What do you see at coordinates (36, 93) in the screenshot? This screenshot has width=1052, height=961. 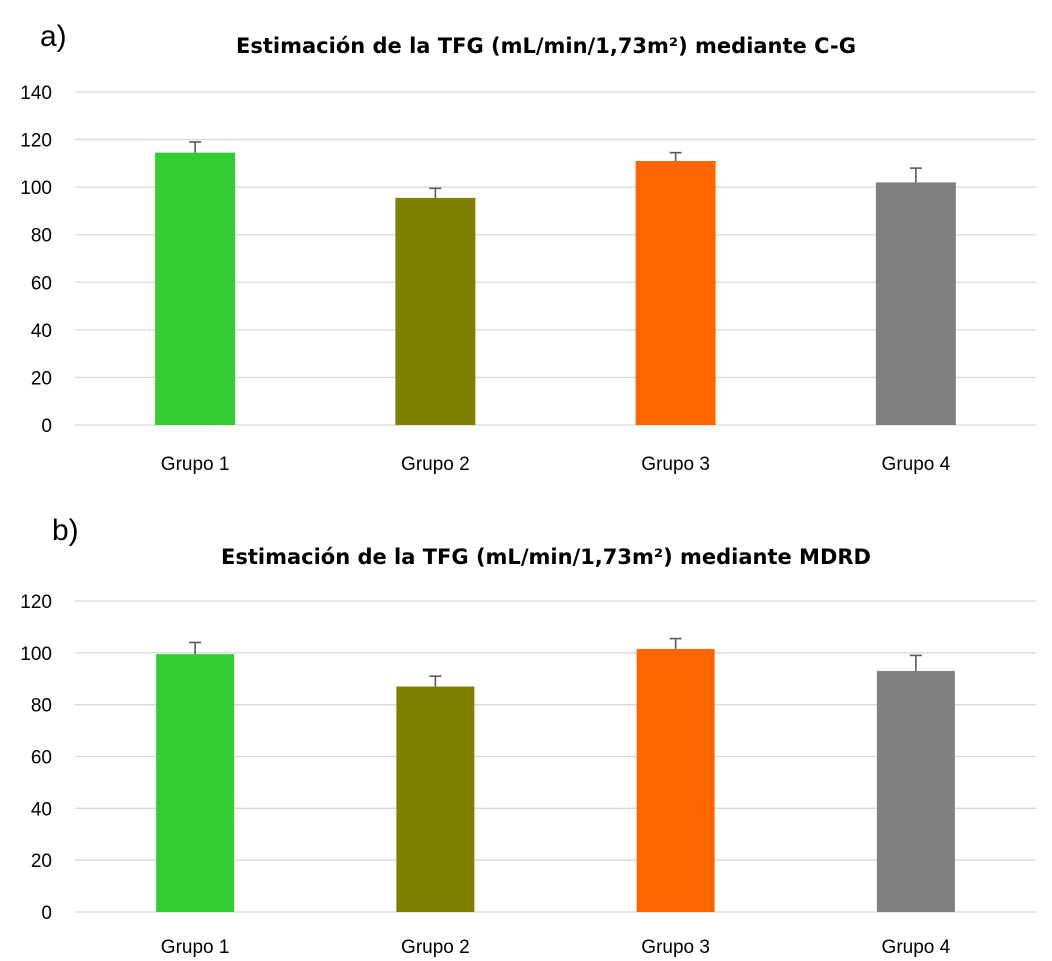 I see `y-tick-label: 140` at bounding box center [36, 93].